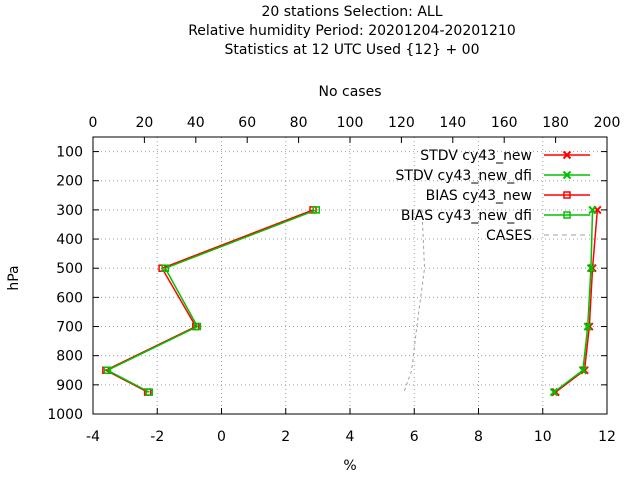 This screenshot has height=480, width=640. I want to click on x2-tick-label: 120, so click(401, 123).